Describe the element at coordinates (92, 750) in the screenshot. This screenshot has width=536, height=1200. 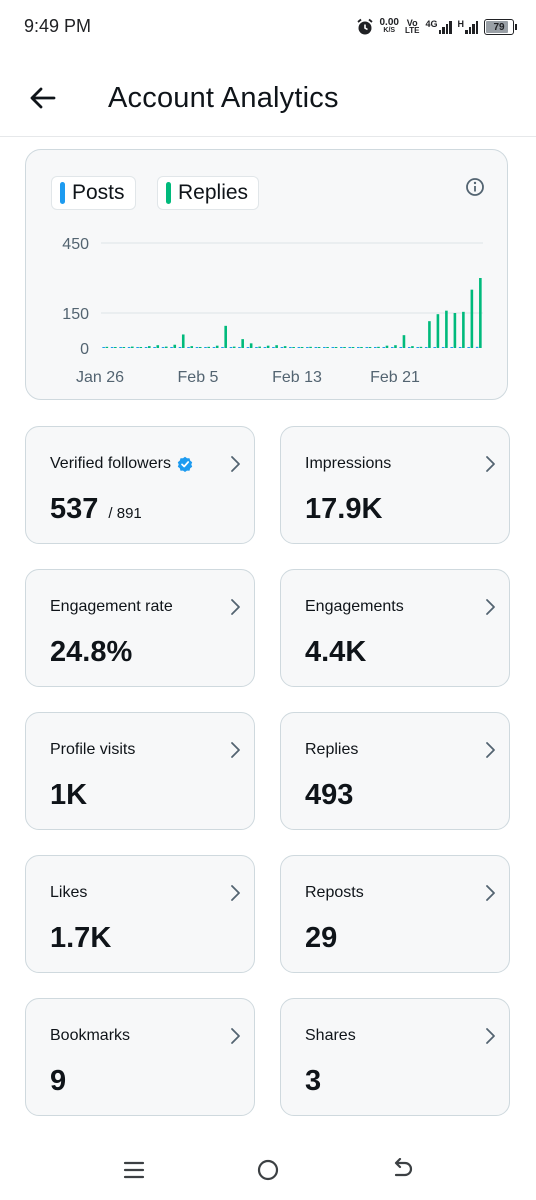
I see `stat-label-row: Profile visits` at that location.